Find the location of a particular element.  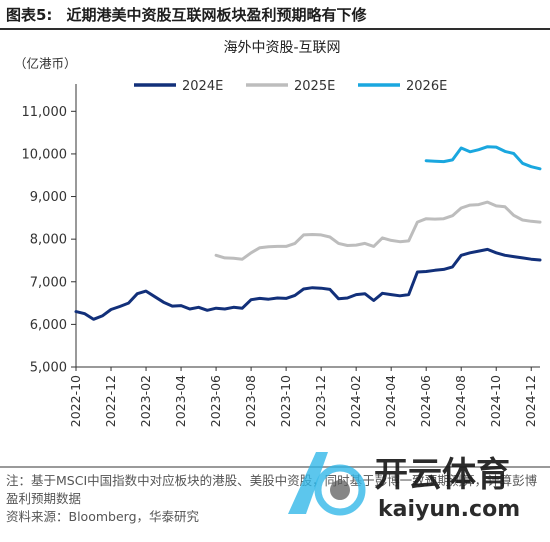

legend-label: 2024E is located at coordinates (202, 86).